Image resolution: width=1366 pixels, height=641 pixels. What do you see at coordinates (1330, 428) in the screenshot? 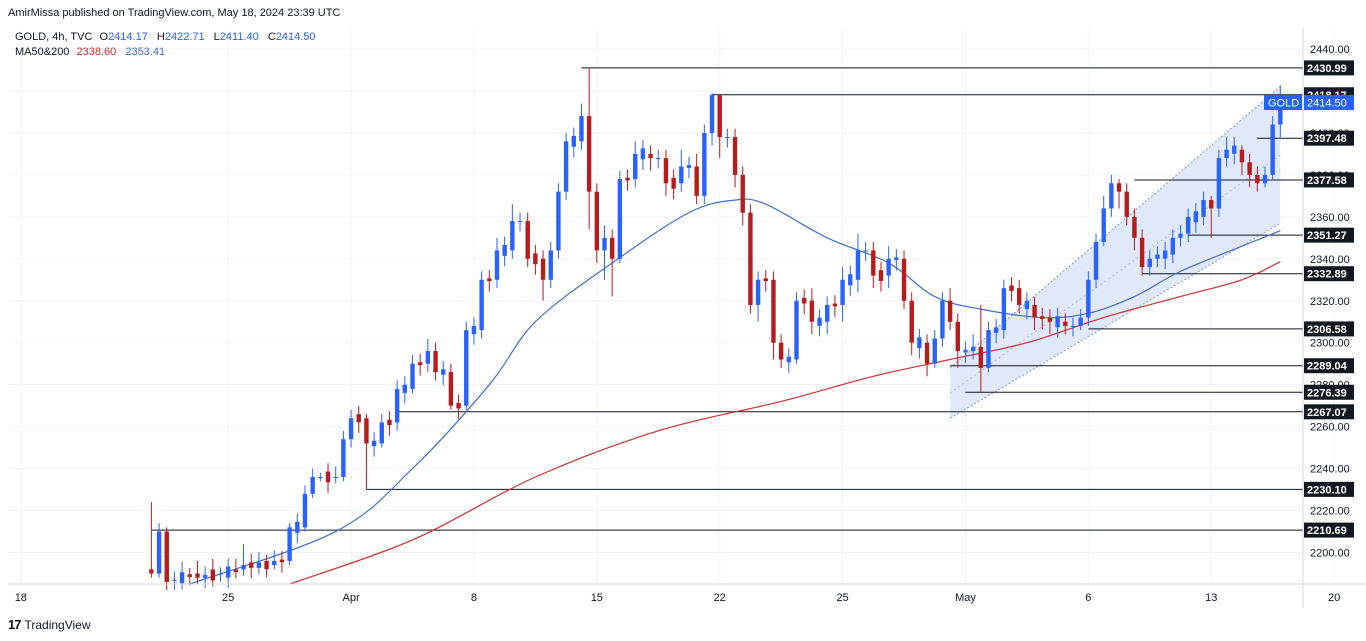
I see `y-tick-label: 2260.00` at bounding box center [1330, 428].